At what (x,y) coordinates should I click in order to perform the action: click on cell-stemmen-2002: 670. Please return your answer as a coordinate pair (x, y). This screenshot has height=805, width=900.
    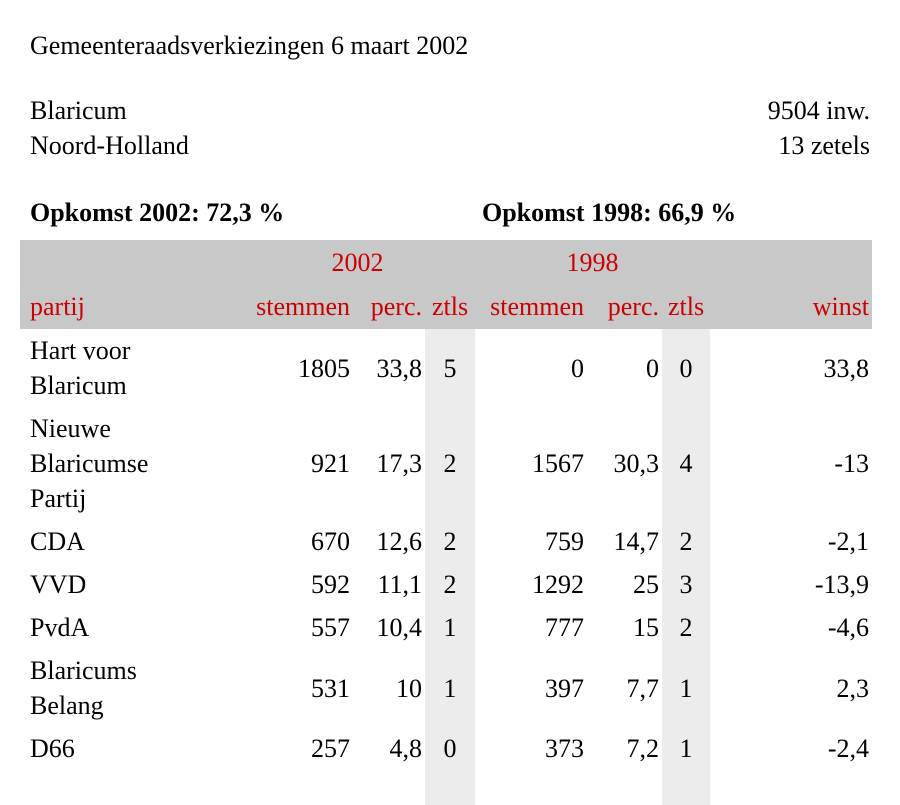
    Looking at the image, I should click on (330, 541).